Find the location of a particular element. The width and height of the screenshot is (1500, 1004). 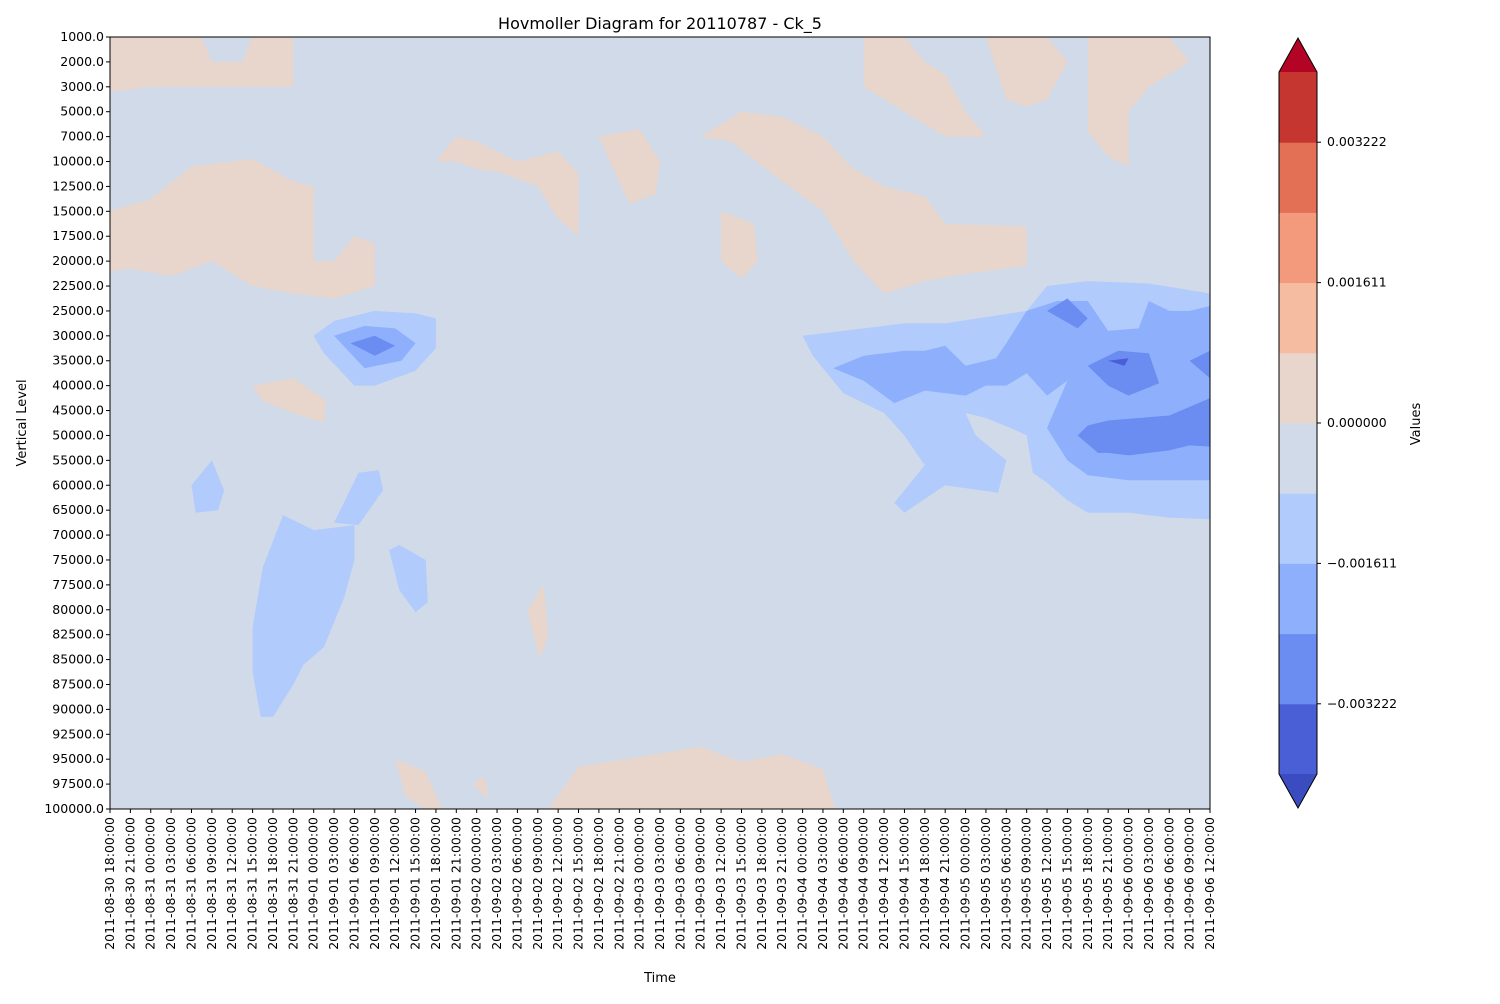

x-tick-label: 2011-09-04 03:00:00 is located at coordinates (822, 883).